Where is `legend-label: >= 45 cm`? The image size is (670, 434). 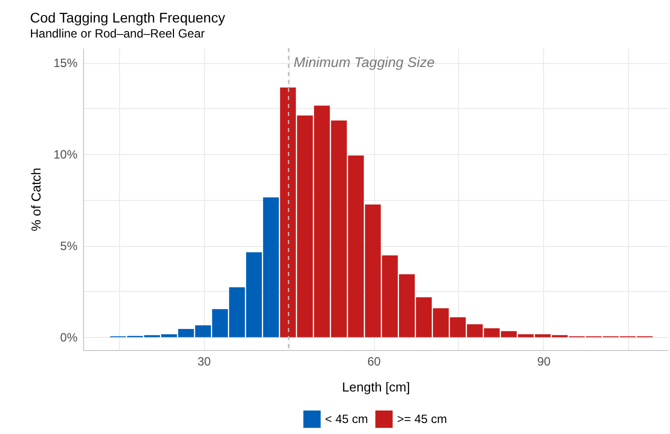 legend-label: >= 45 cm is located at coordinates (422, 419).